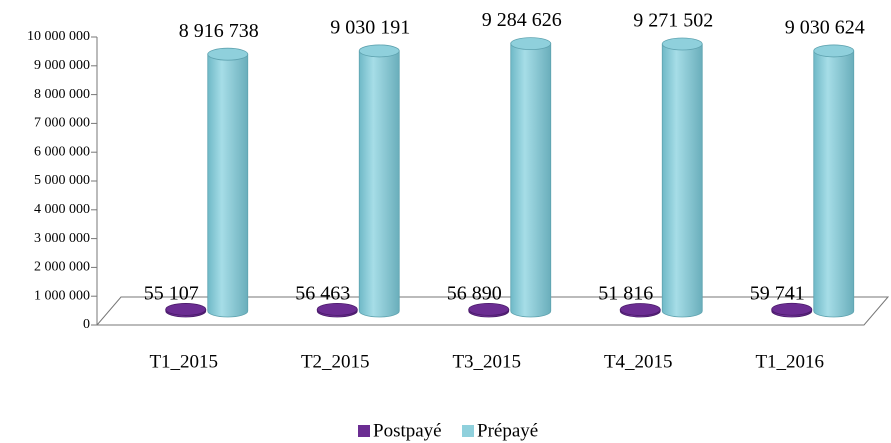 Image resolution: width=891 pixels, height=443 pixels. What do you see at coordinates (777, 294) in the screenshot?
I see `value-label: 59 741` at bounding box center [777, 294].